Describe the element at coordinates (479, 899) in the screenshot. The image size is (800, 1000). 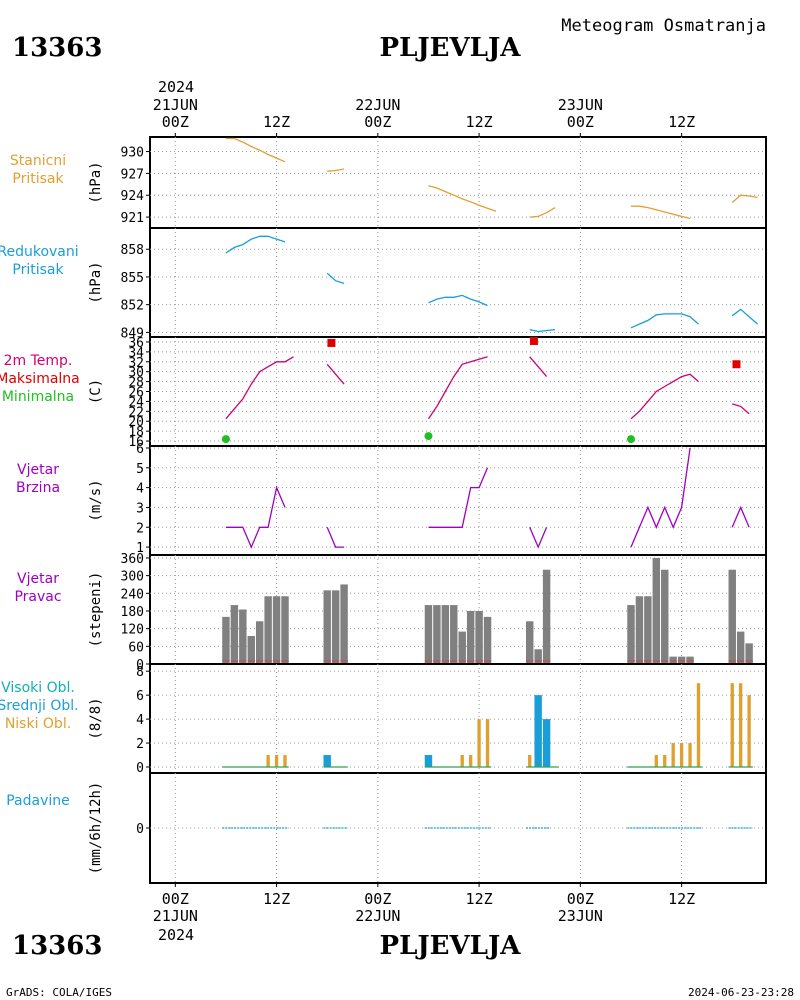
I see `bottom-tick-label: 12Z` at that location.